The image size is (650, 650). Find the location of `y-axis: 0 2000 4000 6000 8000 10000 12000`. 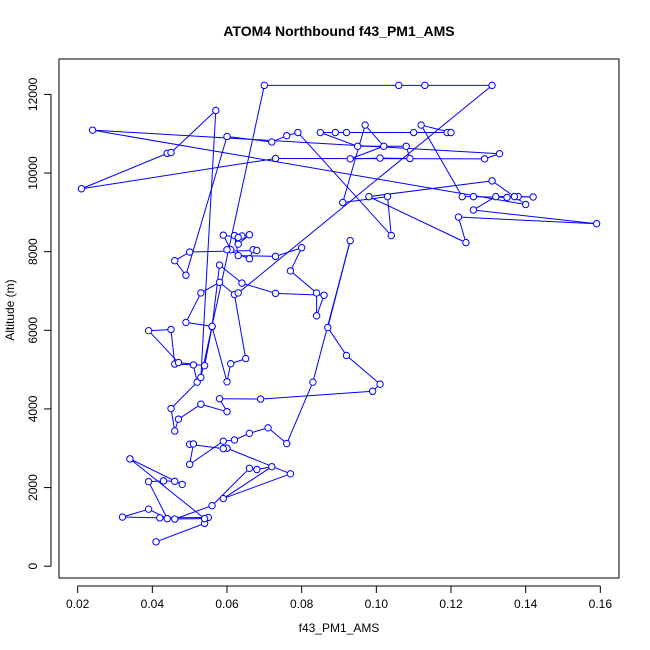

y-axis: 0 2000 4000 6000 8000 10000 12000 is located at coordinates (39, 323).